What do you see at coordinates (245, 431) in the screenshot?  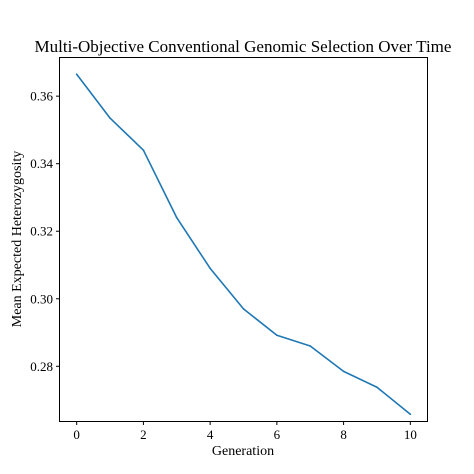 I see `x-axis-ticks: 0 2 4 6 8 10` at bounding box center [245, 431].